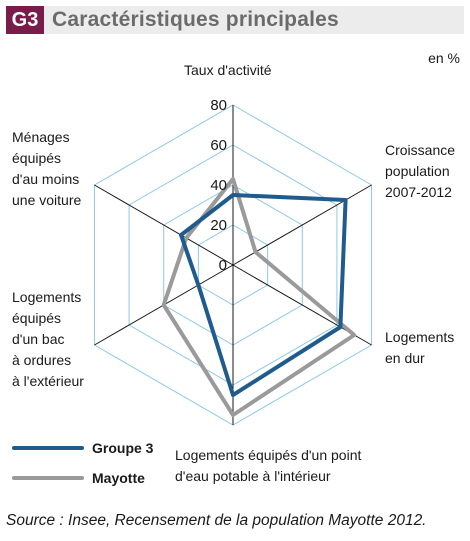 The width and height of the screenshot is (470, 541). Describe the element at coordinates (118, 478) in the screenshot. I see `legend-label: Mayotte` at that location.